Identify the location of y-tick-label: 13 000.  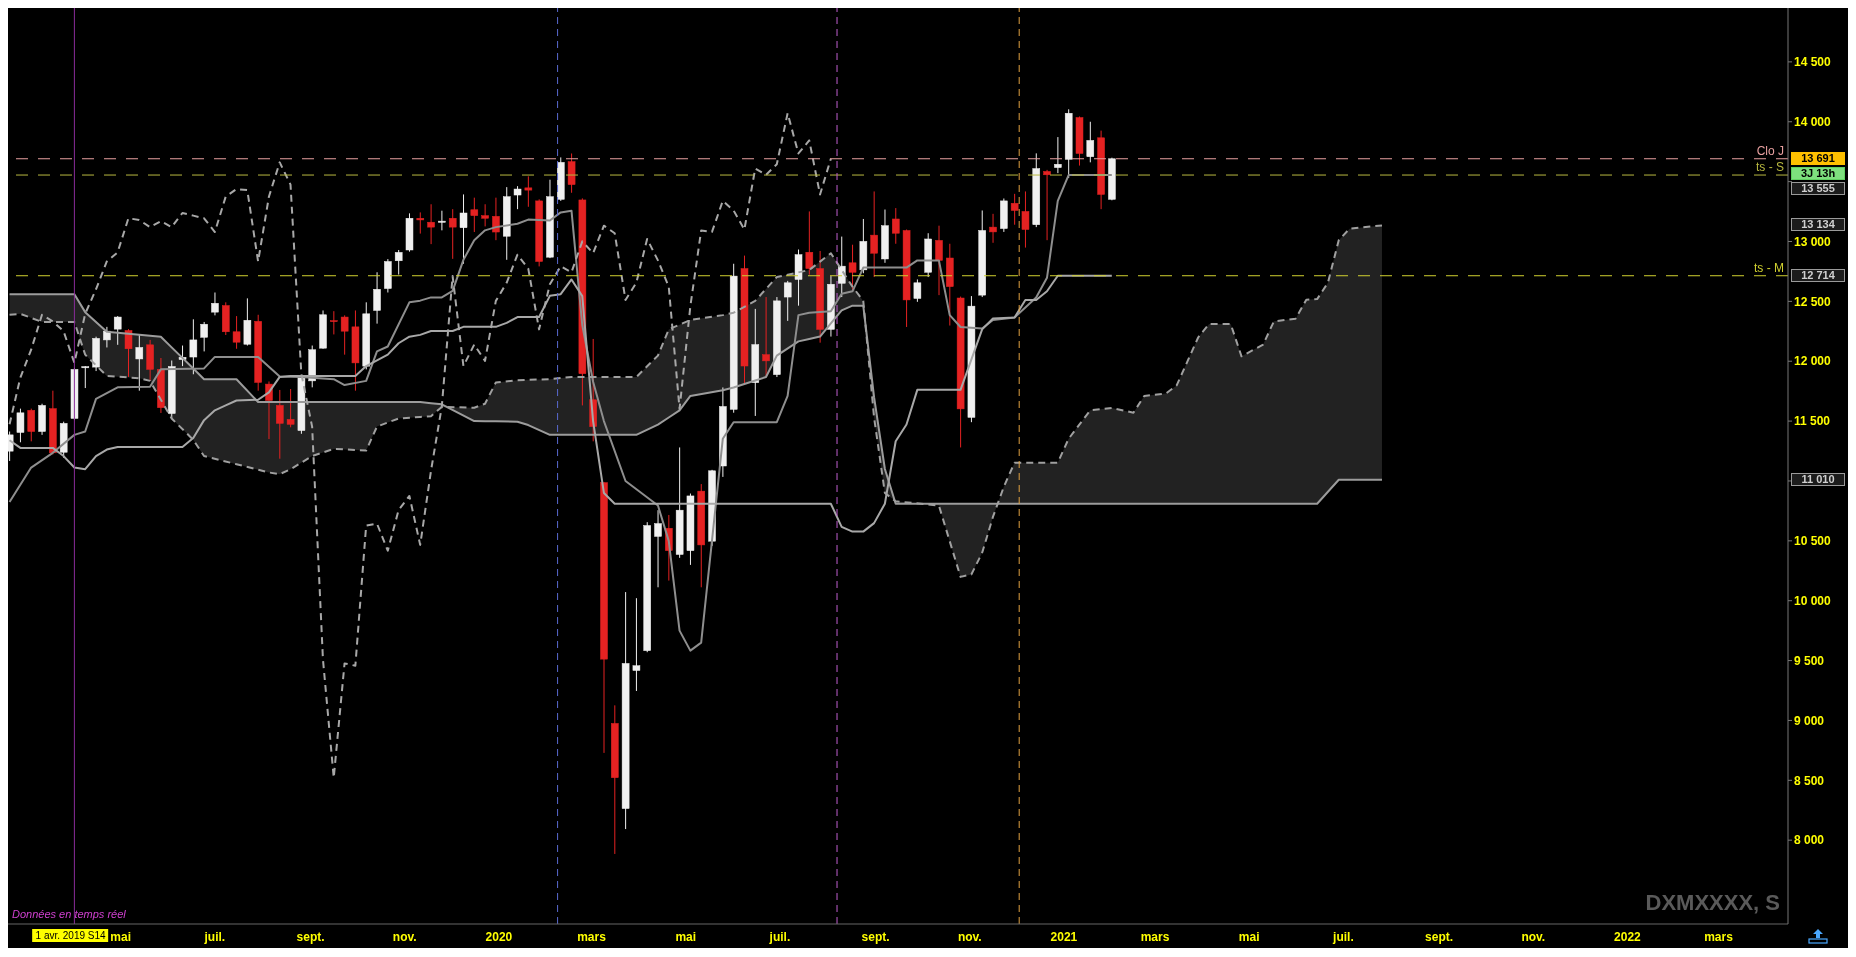
(1813, 241).